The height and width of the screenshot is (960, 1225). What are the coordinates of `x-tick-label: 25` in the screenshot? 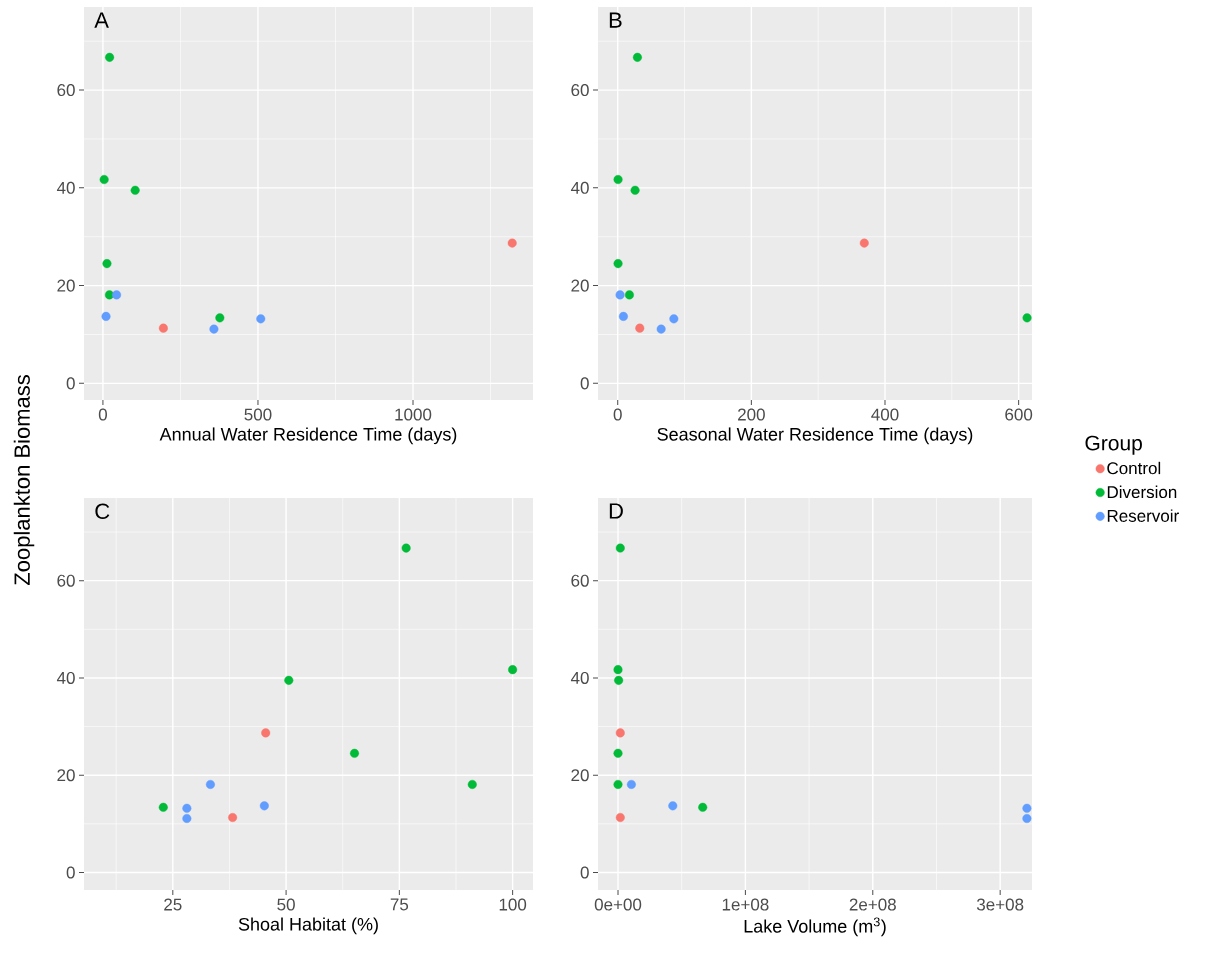 It's located at (173, 904).